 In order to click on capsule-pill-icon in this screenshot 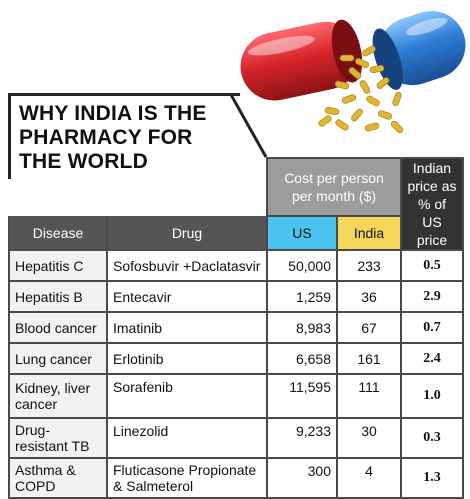, I will do `click(353, 72)`.